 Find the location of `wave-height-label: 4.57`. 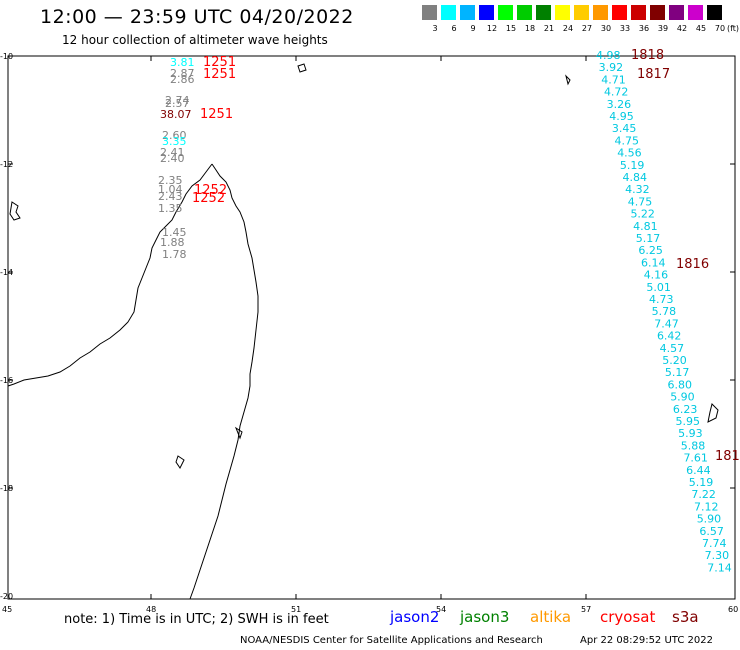

wave-height-label: 4.57 is located at coordinates (672, 348).